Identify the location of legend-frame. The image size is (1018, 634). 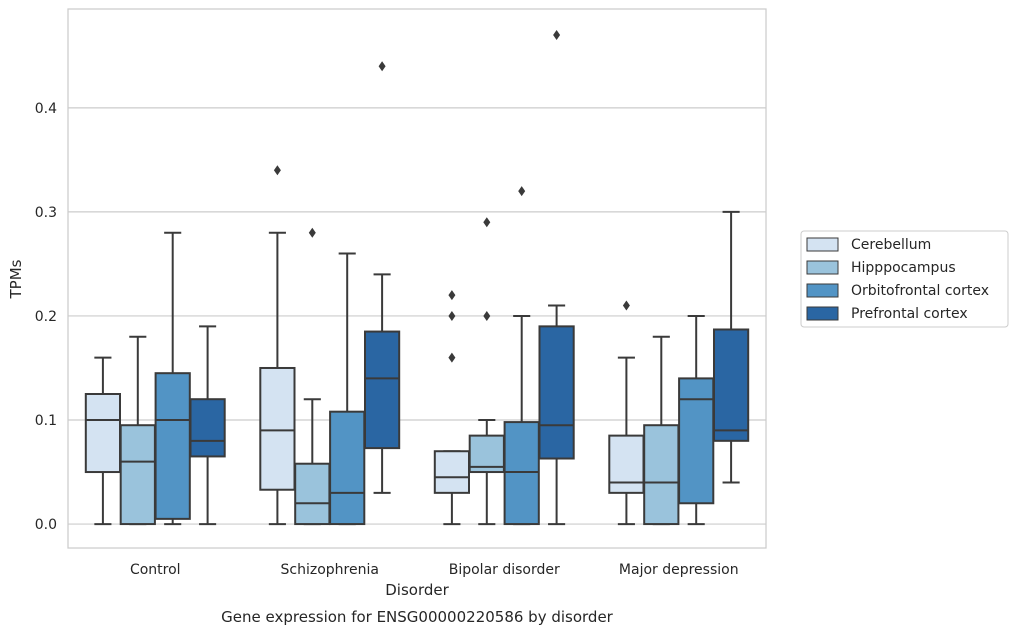
(904, 279).